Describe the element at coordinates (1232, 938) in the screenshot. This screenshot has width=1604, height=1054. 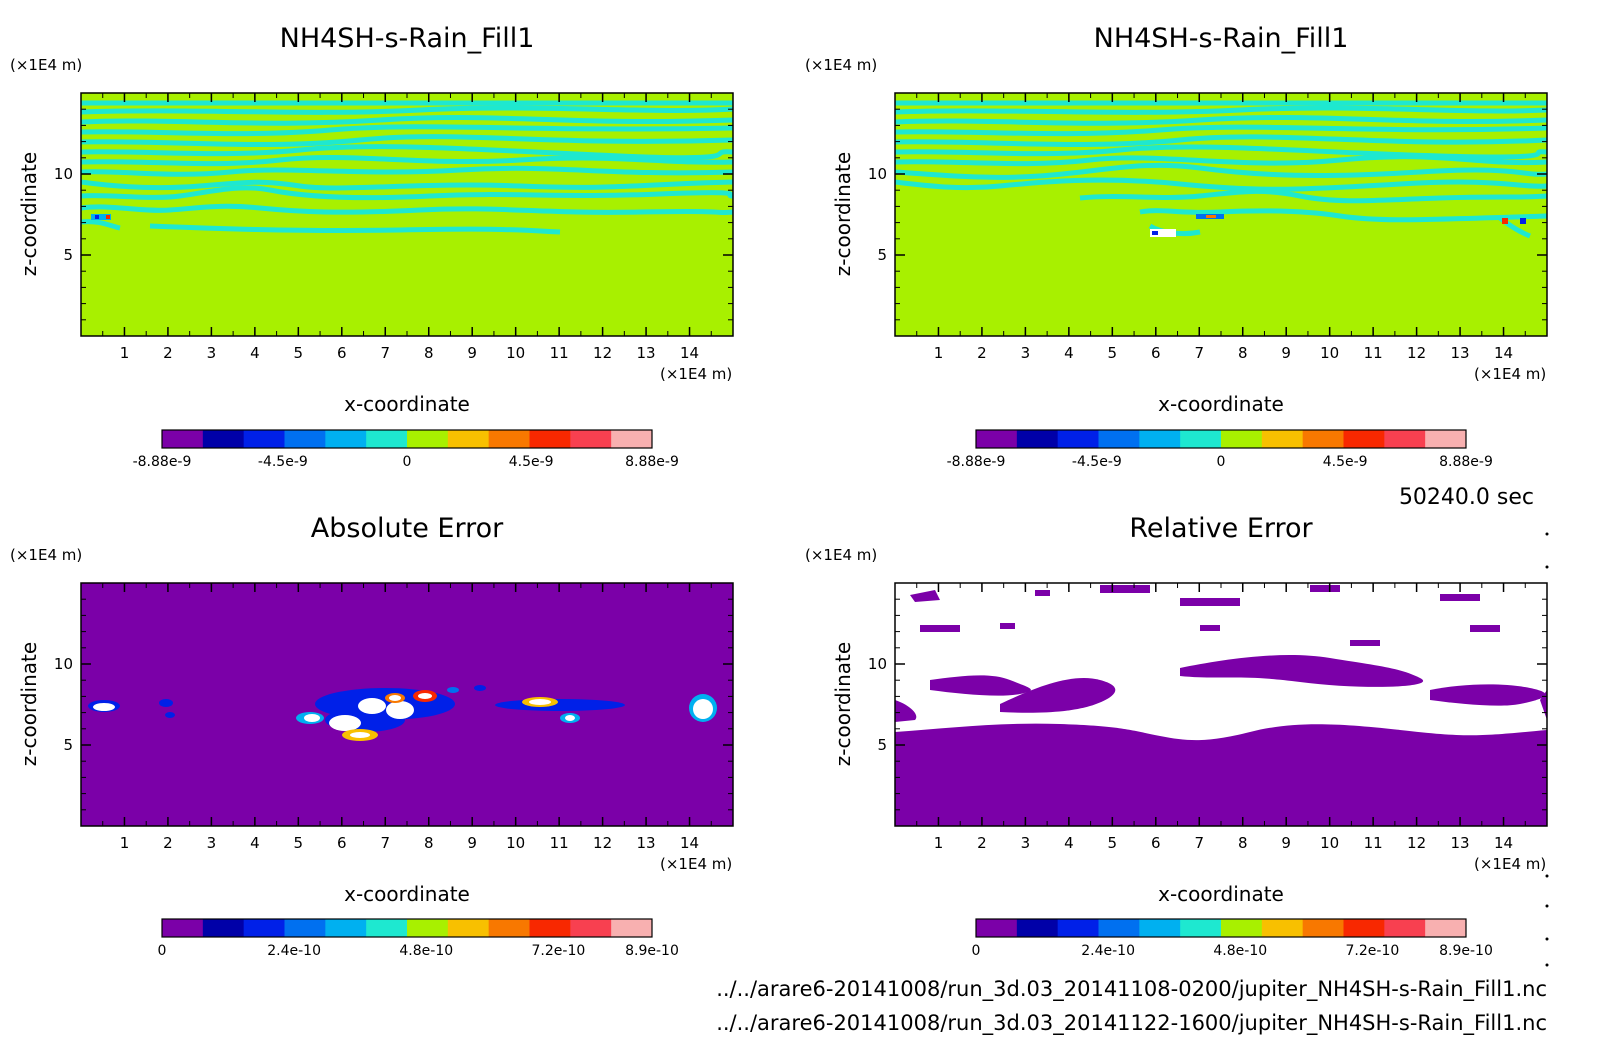
I see `colorbar: 0 2.4e-10 4.8e-10 7.2e-10 8.9e-10` at that location.